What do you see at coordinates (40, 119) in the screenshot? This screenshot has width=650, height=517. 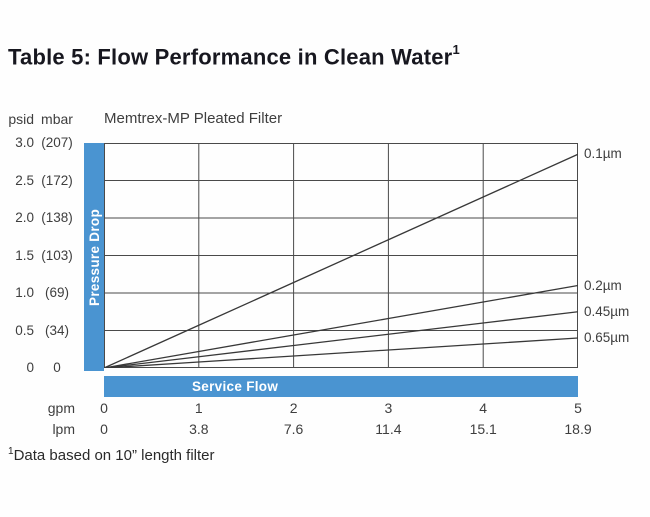 I see `y-axis-unit-header: psid mbar` at bounding box center [40, 119].